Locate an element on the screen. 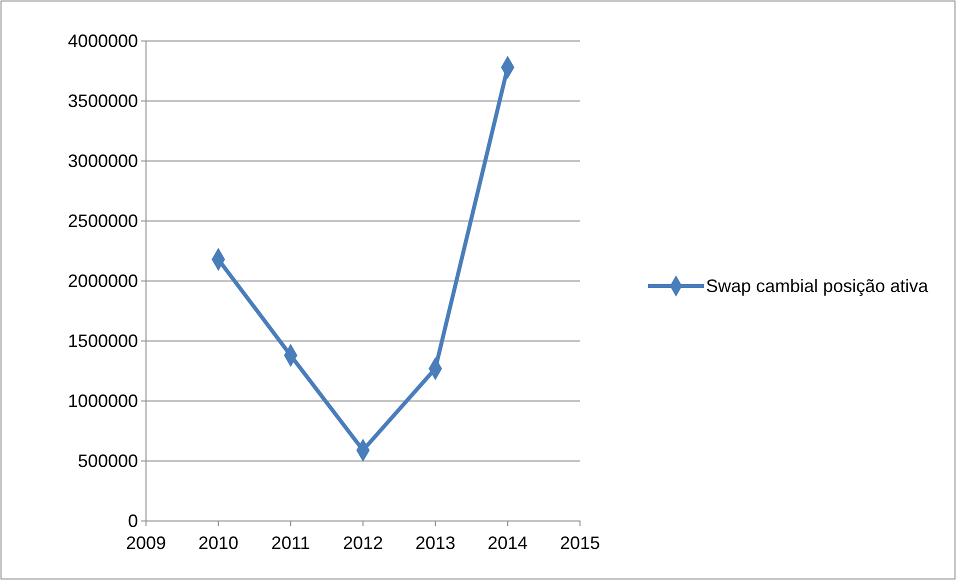 This screenshot has width=956, height=580. x-tick-label: 2011 is located at coordinates (290, 542).